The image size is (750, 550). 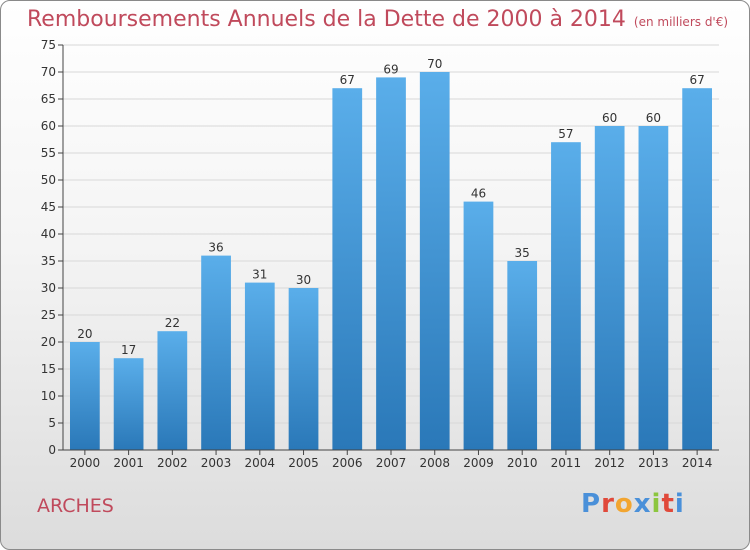 I want to click on x-tick-label-2008: 2008, so click(x=434, y=463).